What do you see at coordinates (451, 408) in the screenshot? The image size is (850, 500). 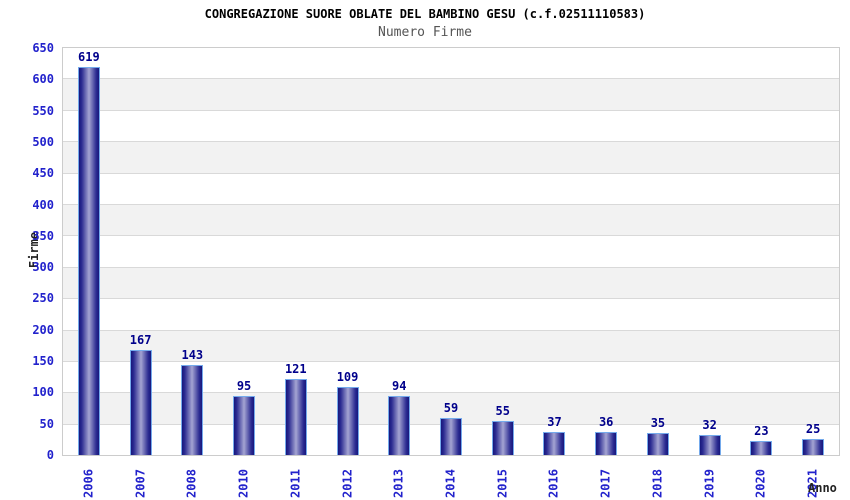 I see `bar-value-label: 59` at bounding box center [451, 408].